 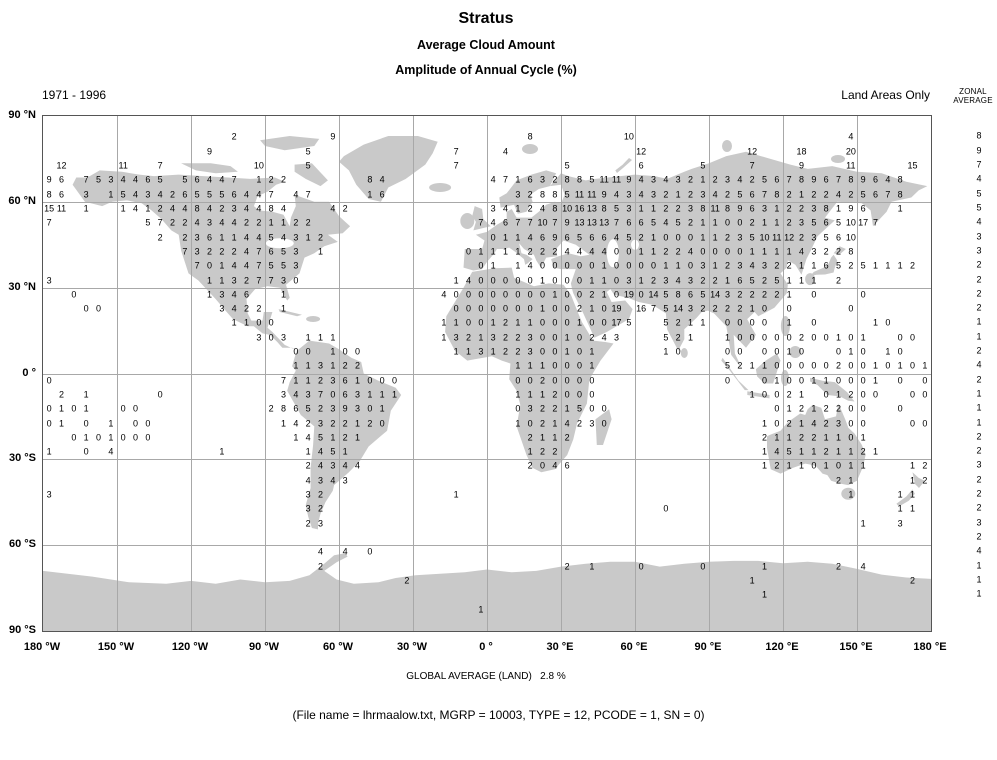 I want to click on zonal-average-value: 8, so click(x=979, y=135).